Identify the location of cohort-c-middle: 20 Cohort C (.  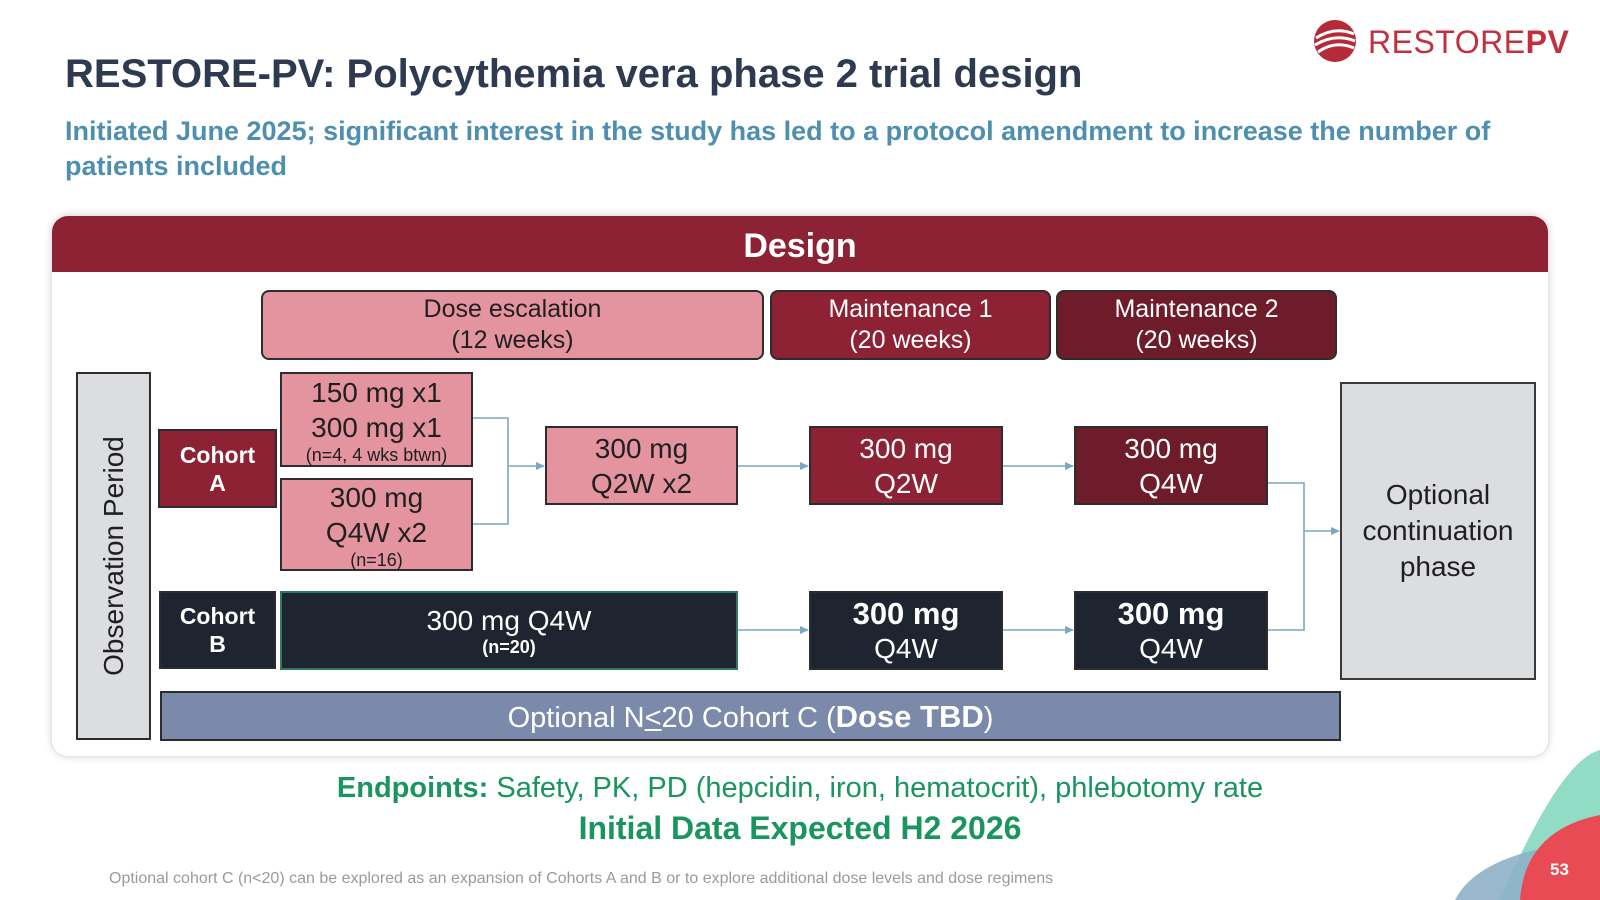
(748, 718).